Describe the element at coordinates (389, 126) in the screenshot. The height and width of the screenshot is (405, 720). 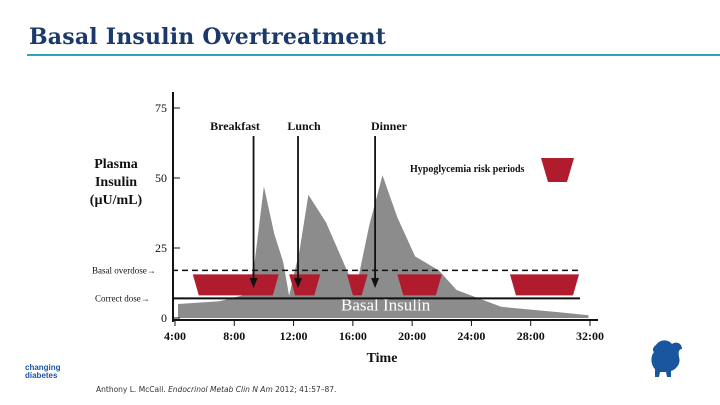
I see `meal-label-dinner: Dinner` at that location.